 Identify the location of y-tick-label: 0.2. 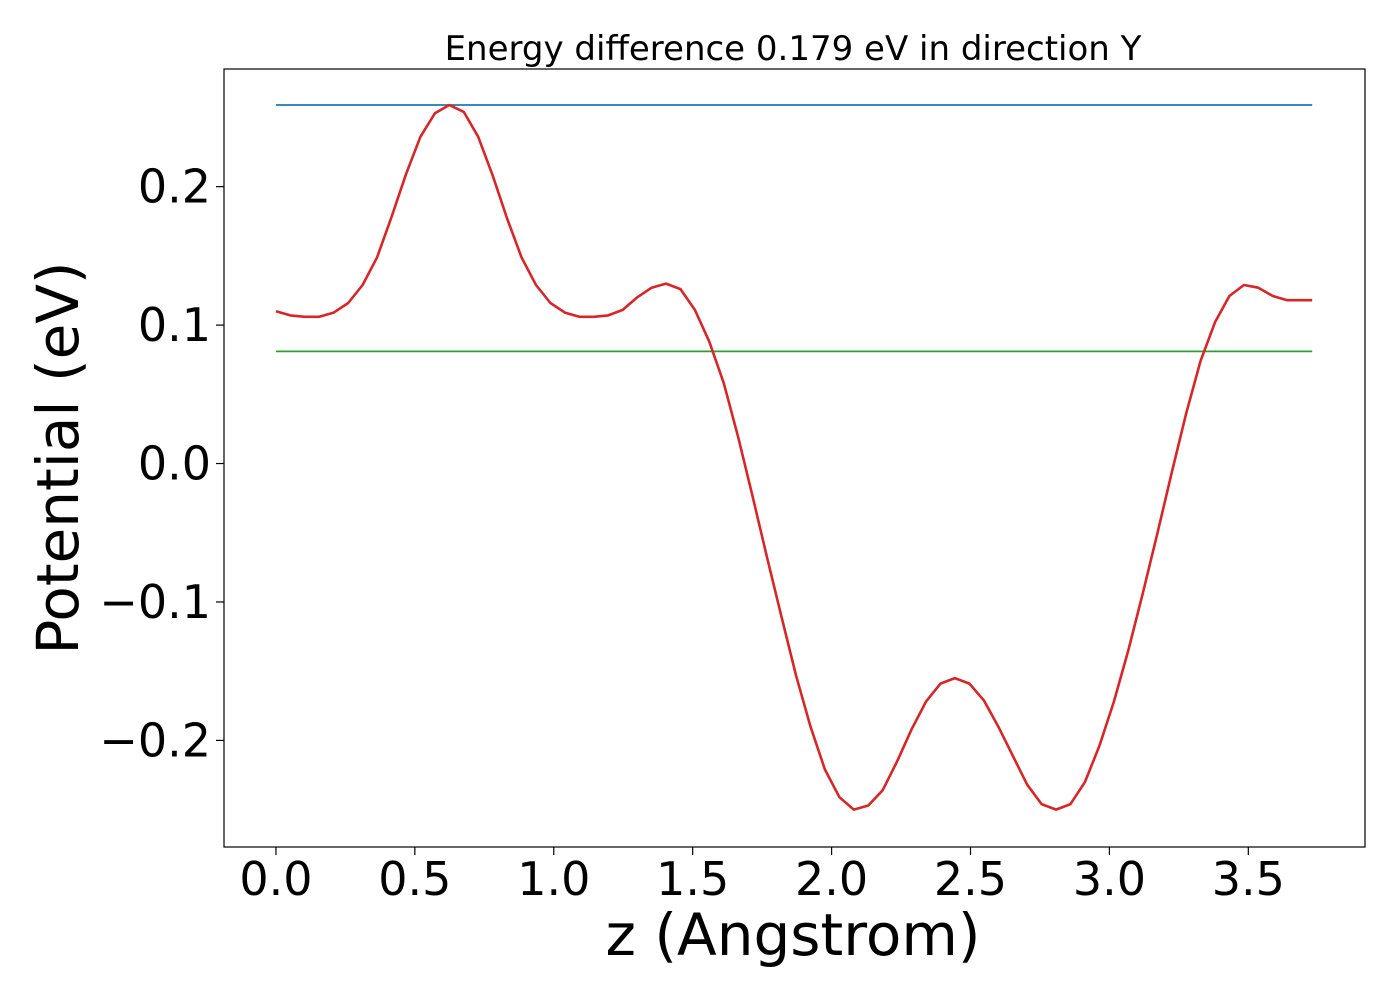
(174, 187).